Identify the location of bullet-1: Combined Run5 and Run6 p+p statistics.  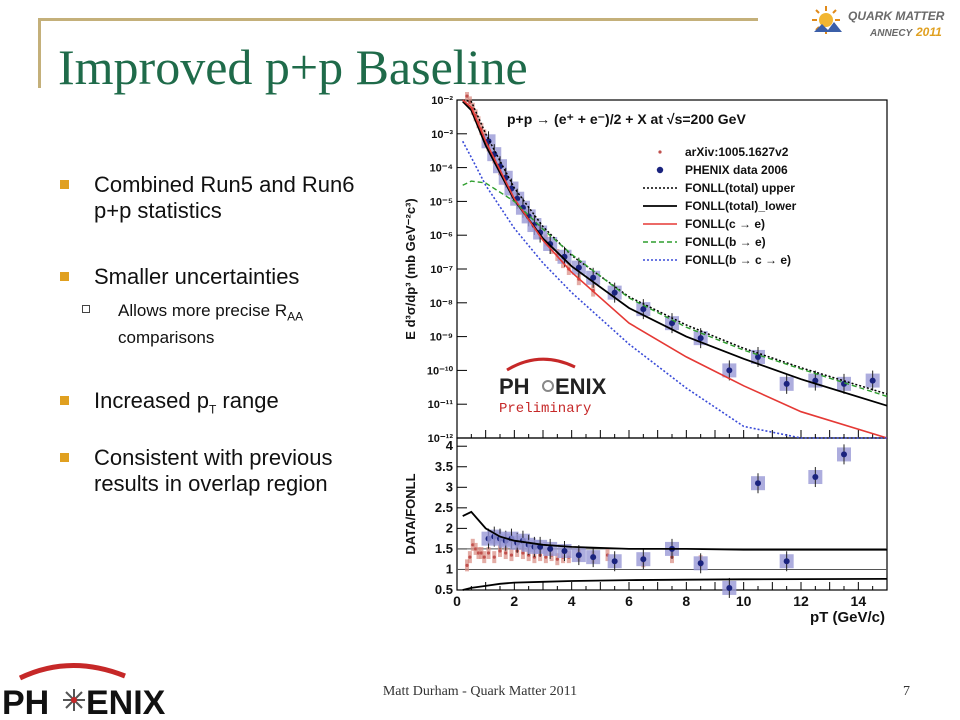
(220, 198).